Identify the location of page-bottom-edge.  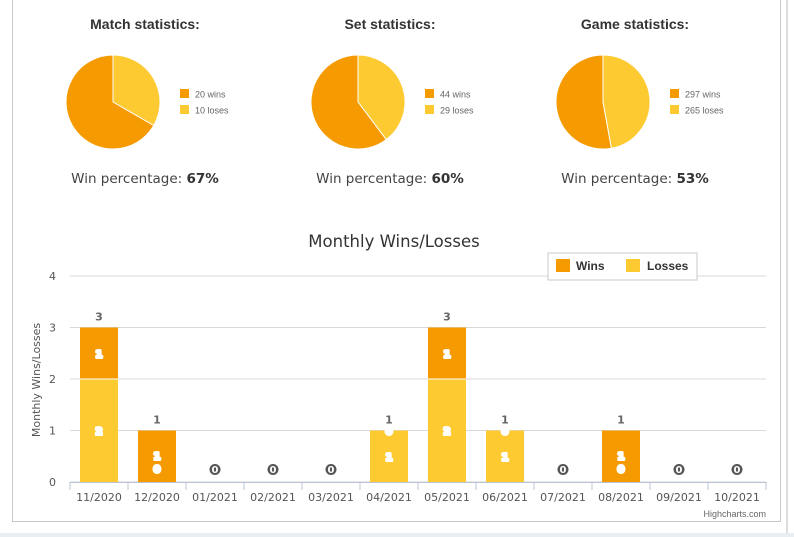
(397, 535).